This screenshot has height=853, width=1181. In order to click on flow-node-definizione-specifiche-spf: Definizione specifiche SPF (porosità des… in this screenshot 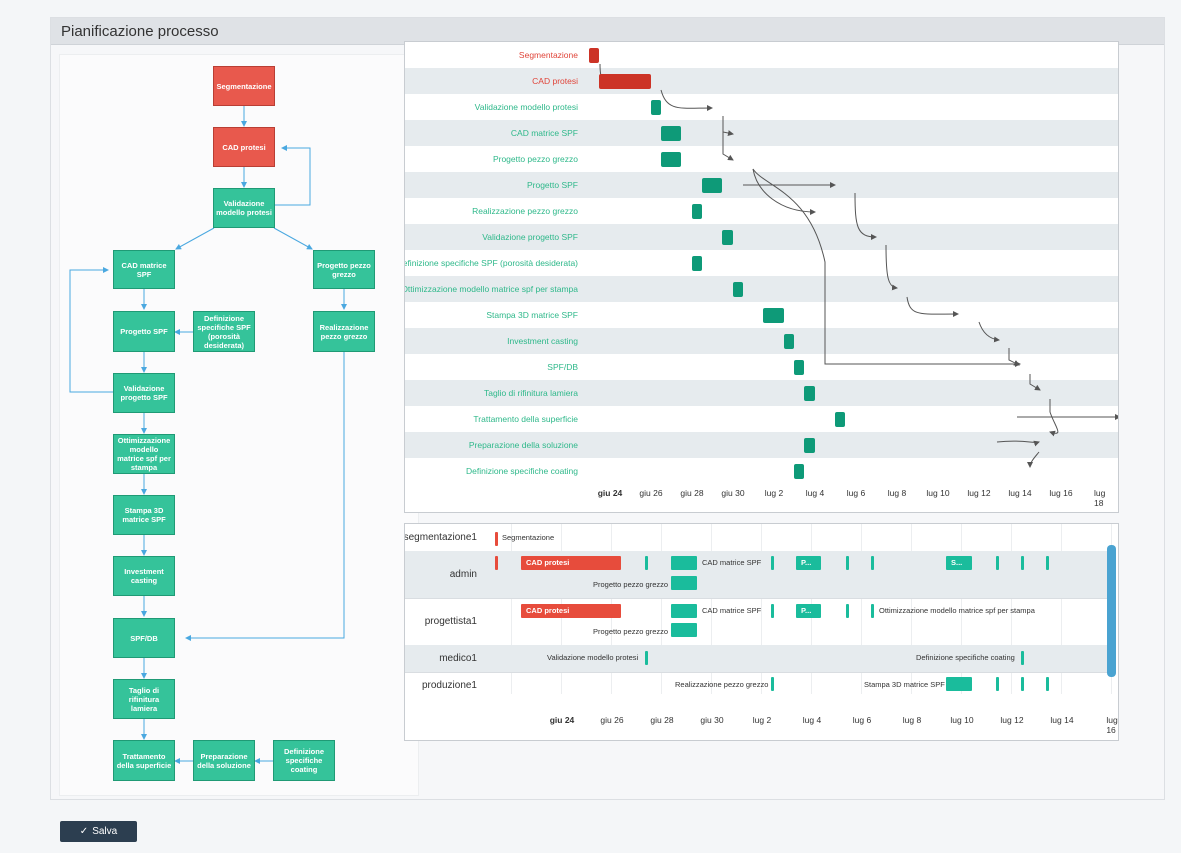, I will do `click(224, 331)`.